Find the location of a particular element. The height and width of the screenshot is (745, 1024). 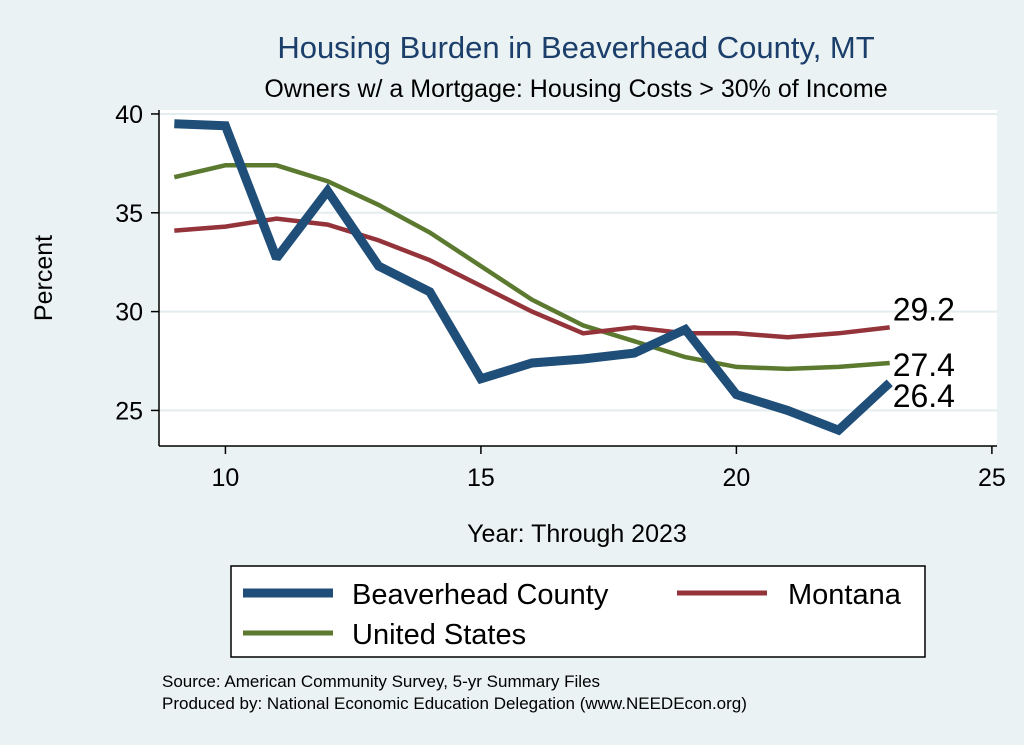

end-label-beaverhead: 26.4 is located at coordinates (924, 396).